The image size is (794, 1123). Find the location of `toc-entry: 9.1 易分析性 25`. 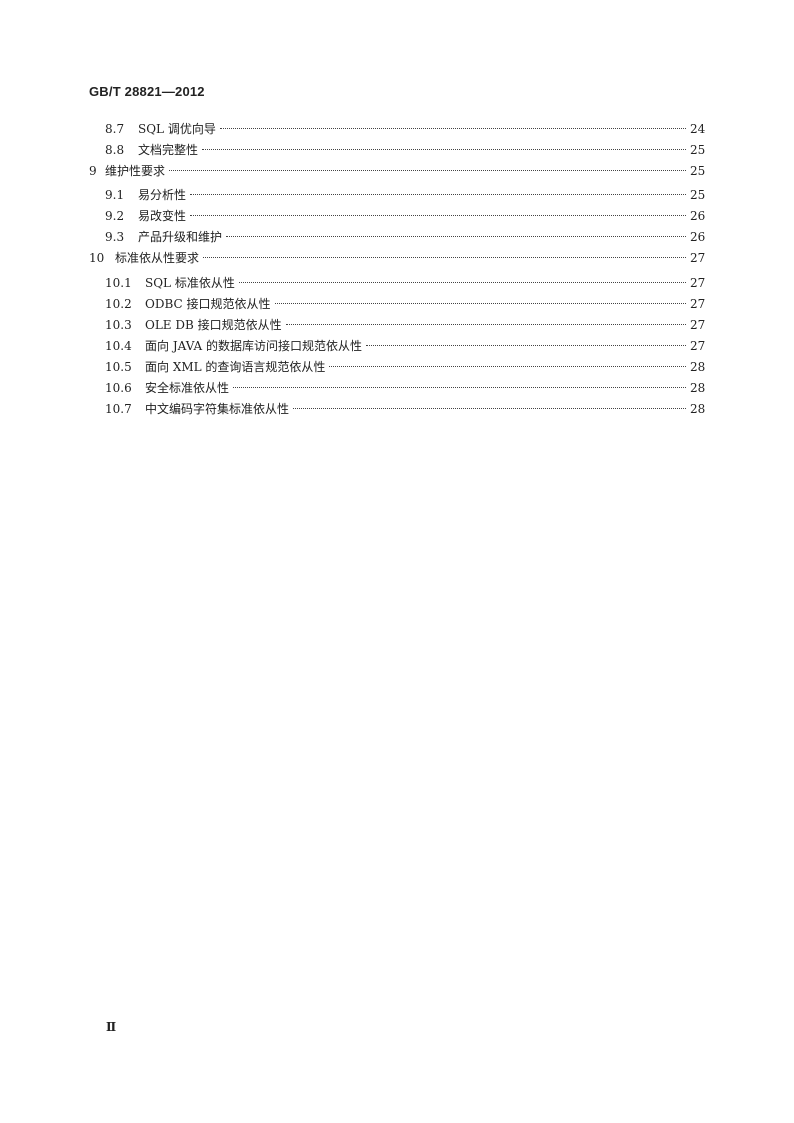

toc-entry: 9.1 易分析性 25 is located at coordinates (405, 195).